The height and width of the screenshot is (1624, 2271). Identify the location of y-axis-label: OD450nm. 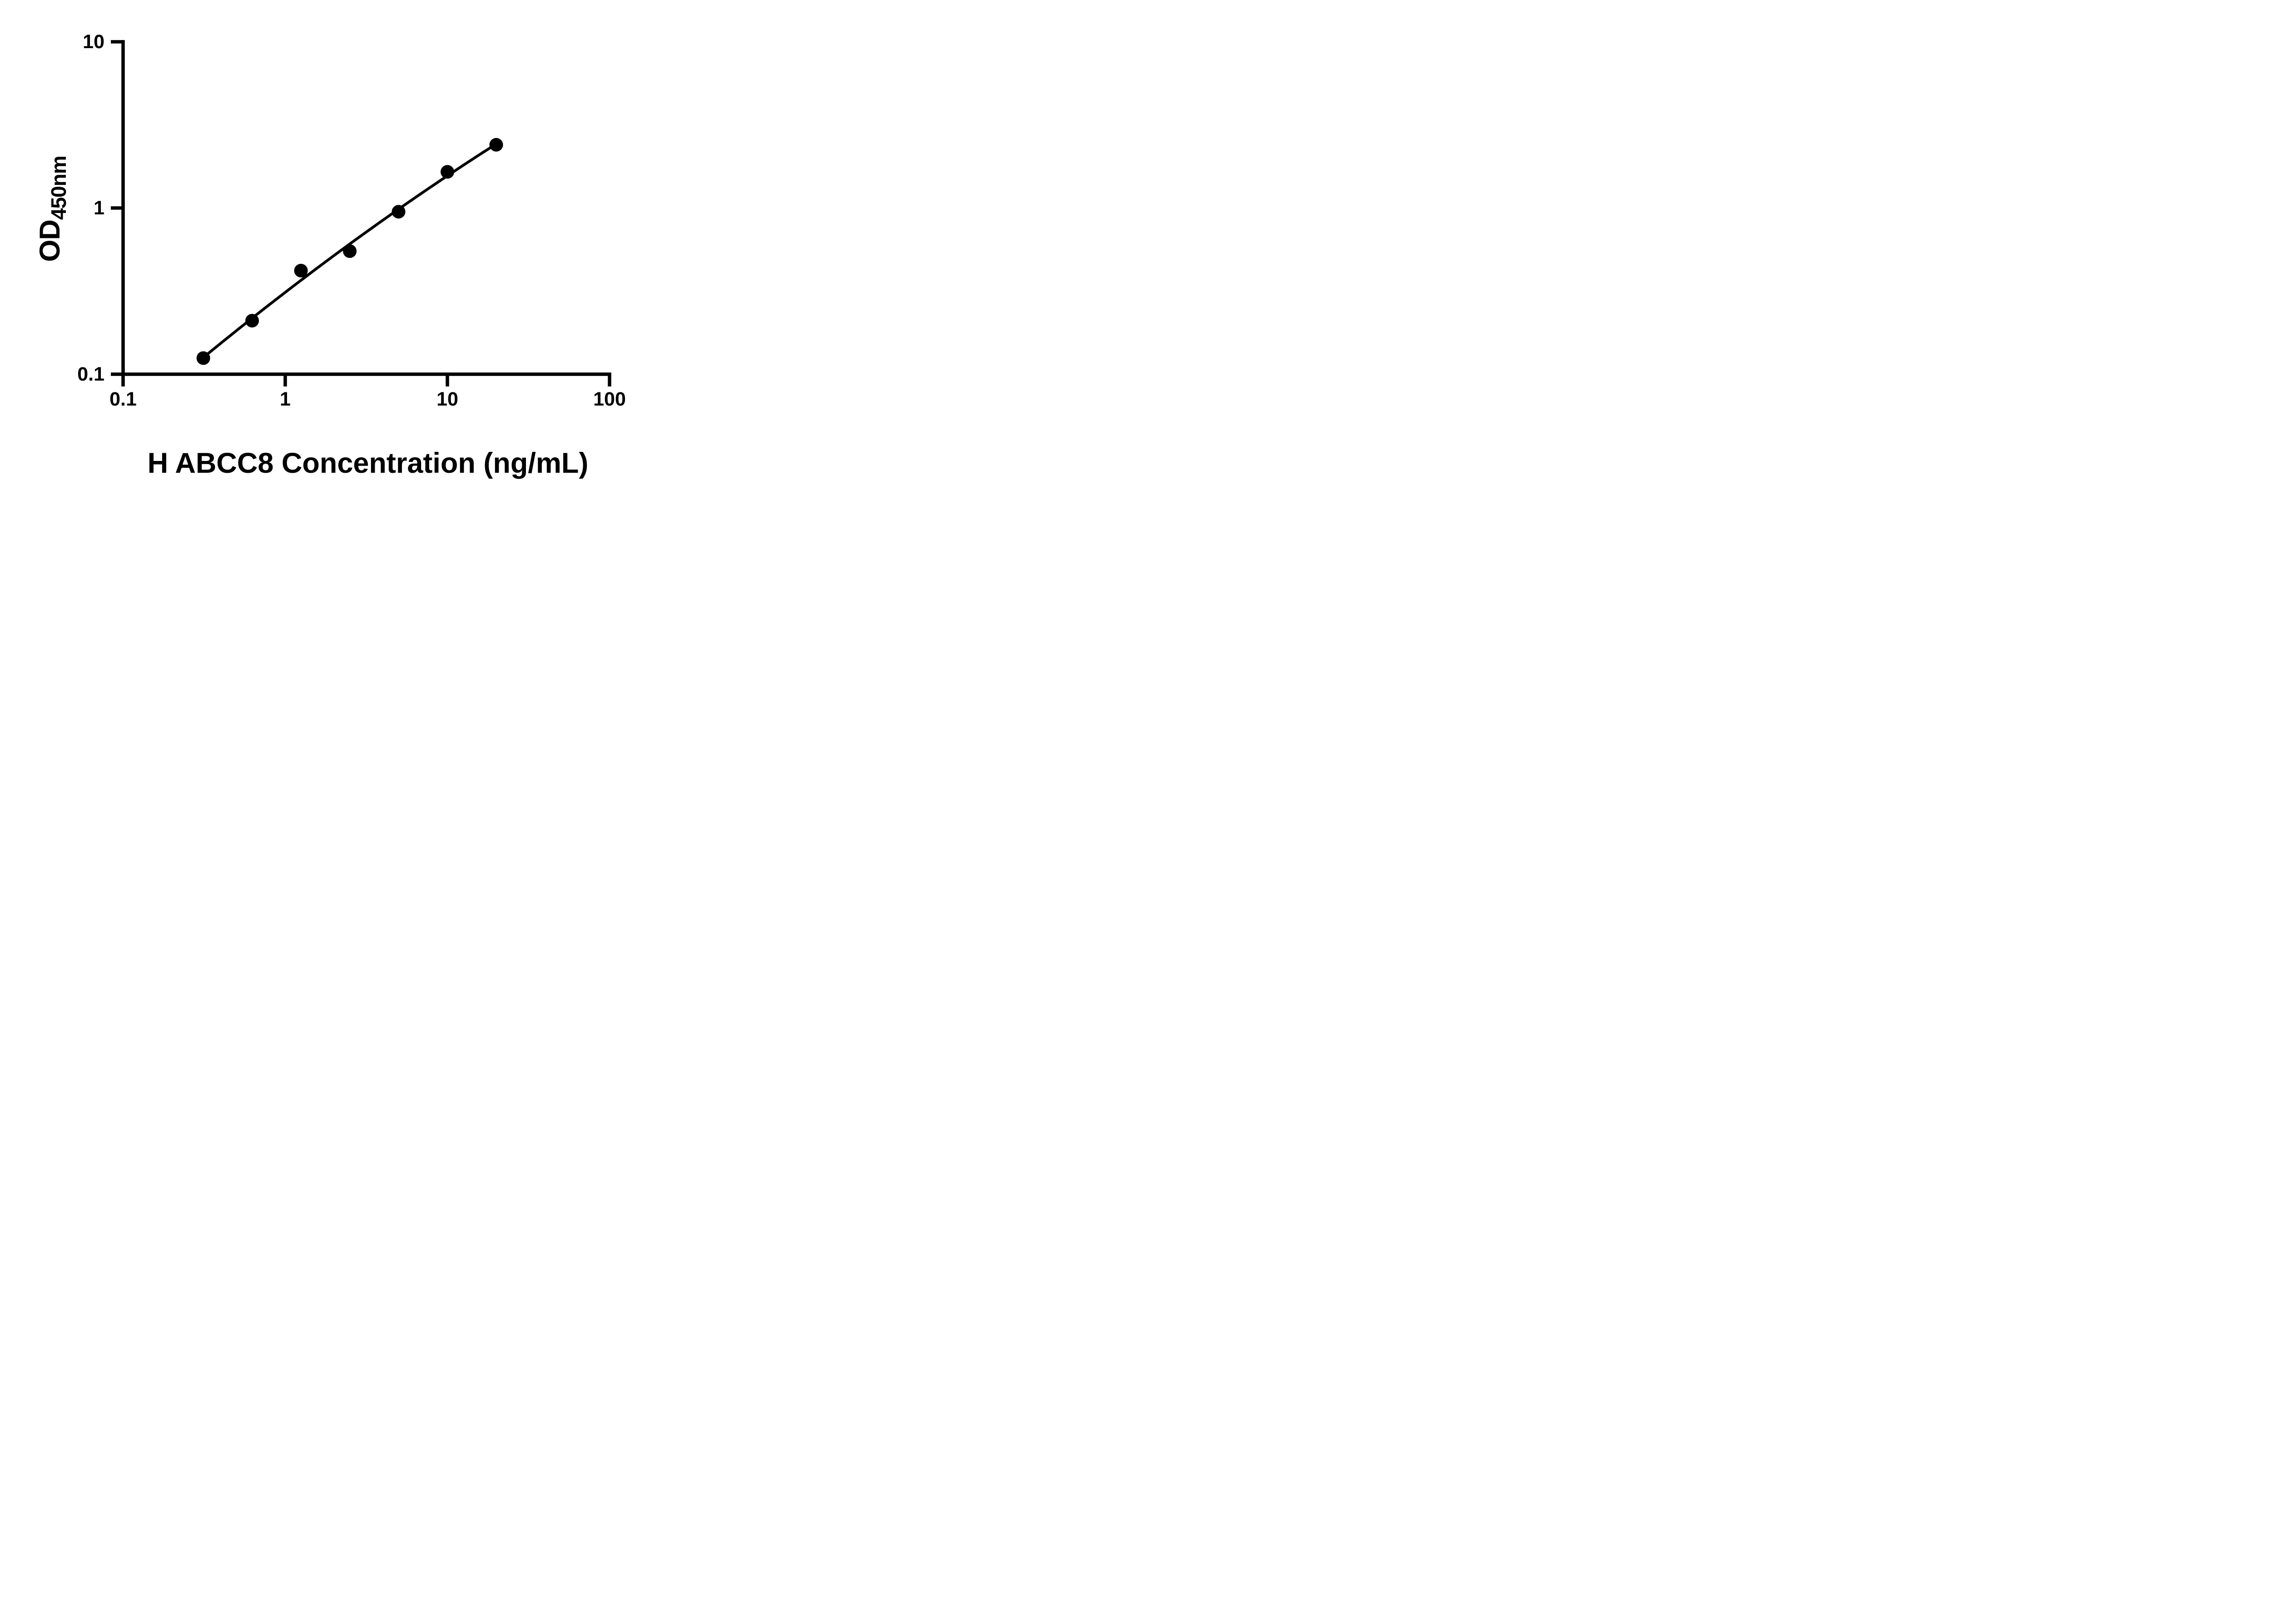
(52, 209).